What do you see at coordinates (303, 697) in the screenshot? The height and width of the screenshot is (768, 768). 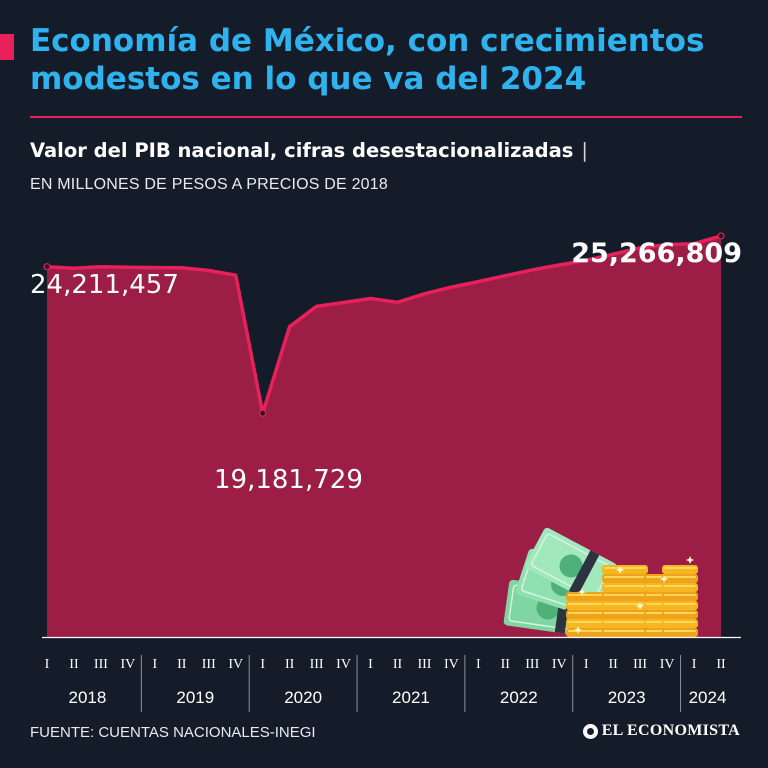 I see `year-tick-label: 2020` at bounding box center [303, 697].